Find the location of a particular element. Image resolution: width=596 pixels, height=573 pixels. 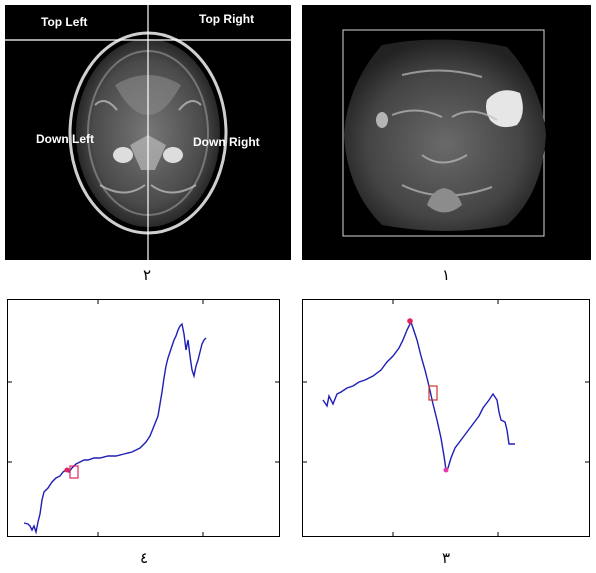

caption-figure-1: ١ is located at coordinates (446, 275).